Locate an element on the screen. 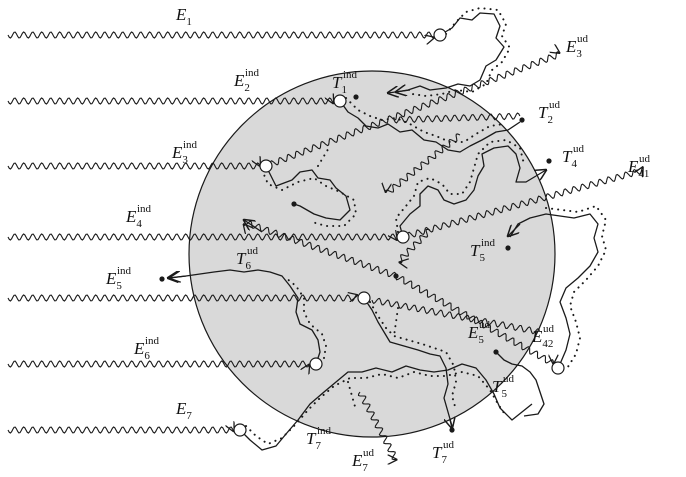  wave-e1 is located at coordinates (220, 34).